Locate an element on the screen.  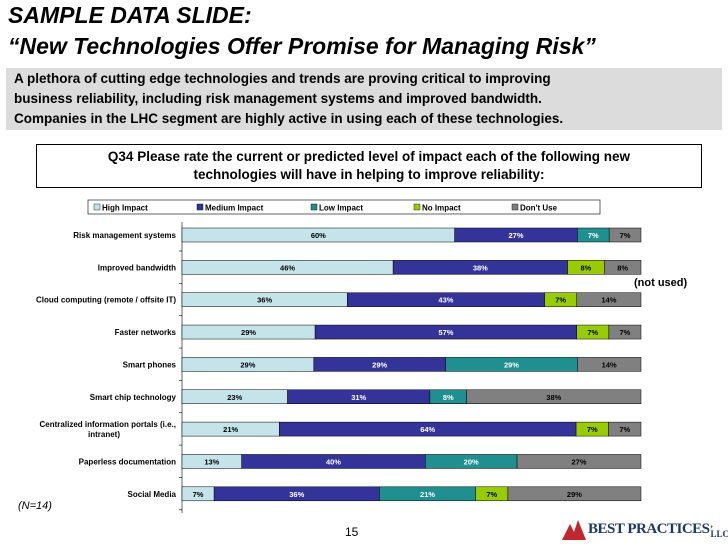
category-label-faster-networks: Faster networks is located at coordinates (146, 332).